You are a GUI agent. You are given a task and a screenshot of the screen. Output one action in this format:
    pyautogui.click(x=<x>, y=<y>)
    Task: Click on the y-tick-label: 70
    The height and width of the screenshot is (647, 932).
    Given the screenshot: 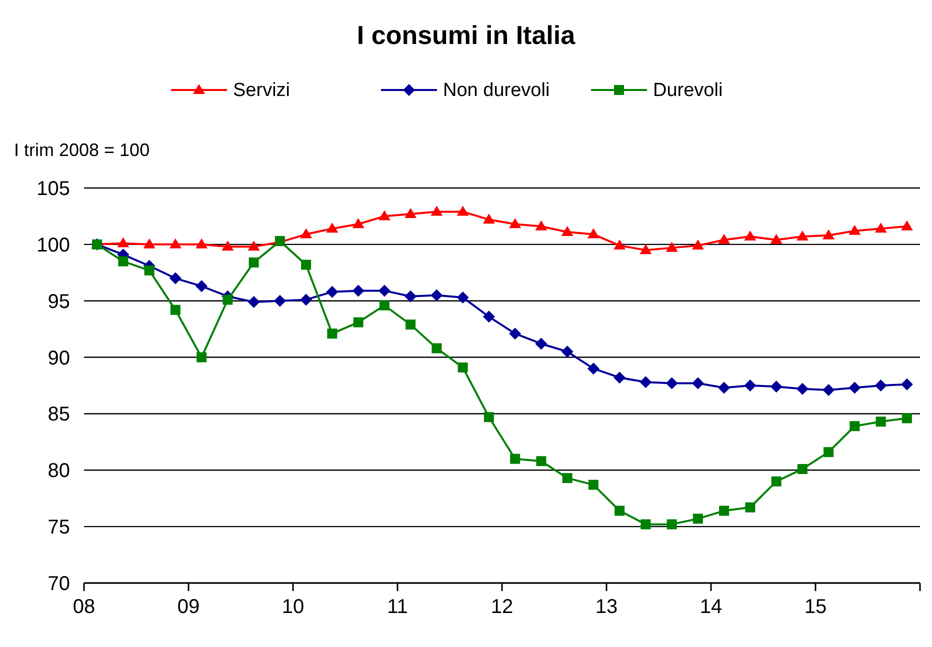 What is the action you would take?
    pyautogui.click(x=59, y=584)
    